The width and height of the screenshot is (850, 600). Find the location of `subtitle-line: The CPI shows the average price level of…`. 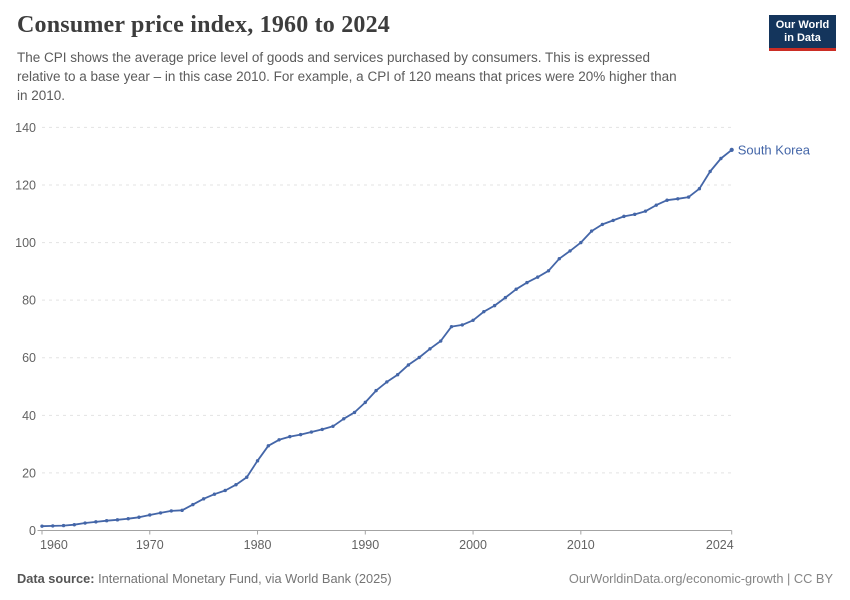

subtitle-line: The CPI shows the average price level of… is located at coordinates (334, 57).